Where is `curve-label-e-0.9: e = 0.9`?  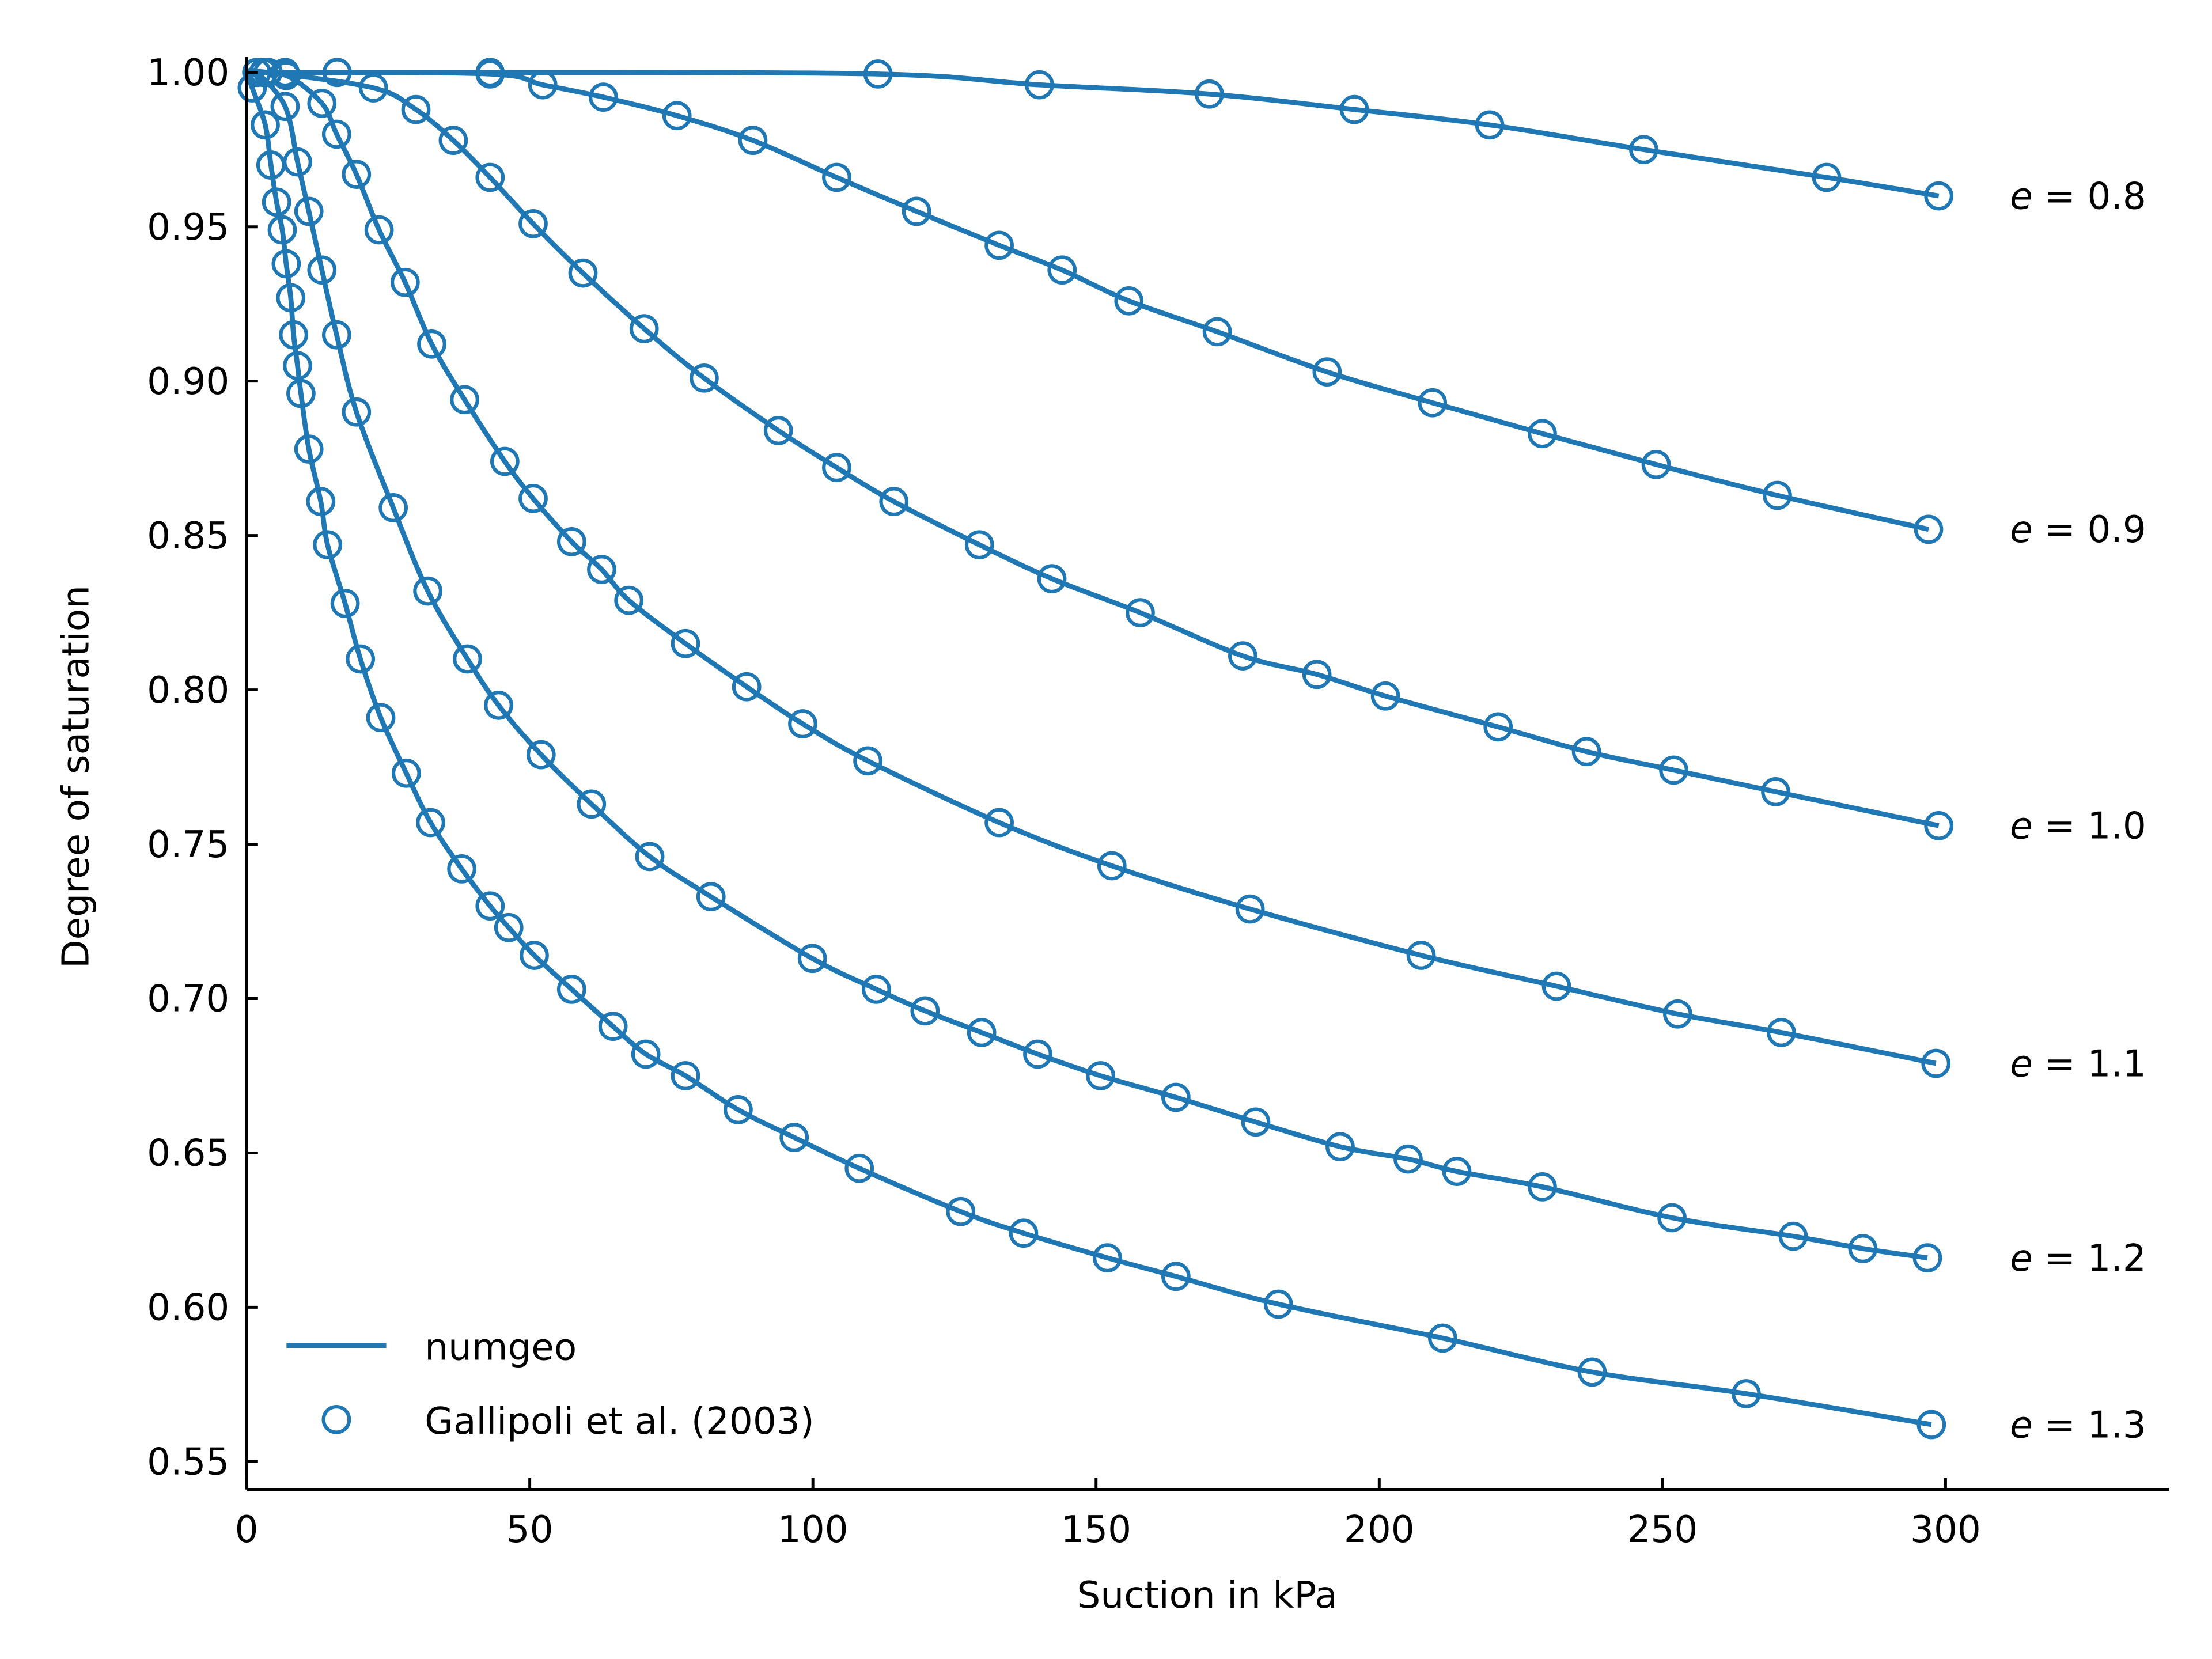
curve-label-e-0.9: e = 0.9 is located at coordinates (2078, 529).